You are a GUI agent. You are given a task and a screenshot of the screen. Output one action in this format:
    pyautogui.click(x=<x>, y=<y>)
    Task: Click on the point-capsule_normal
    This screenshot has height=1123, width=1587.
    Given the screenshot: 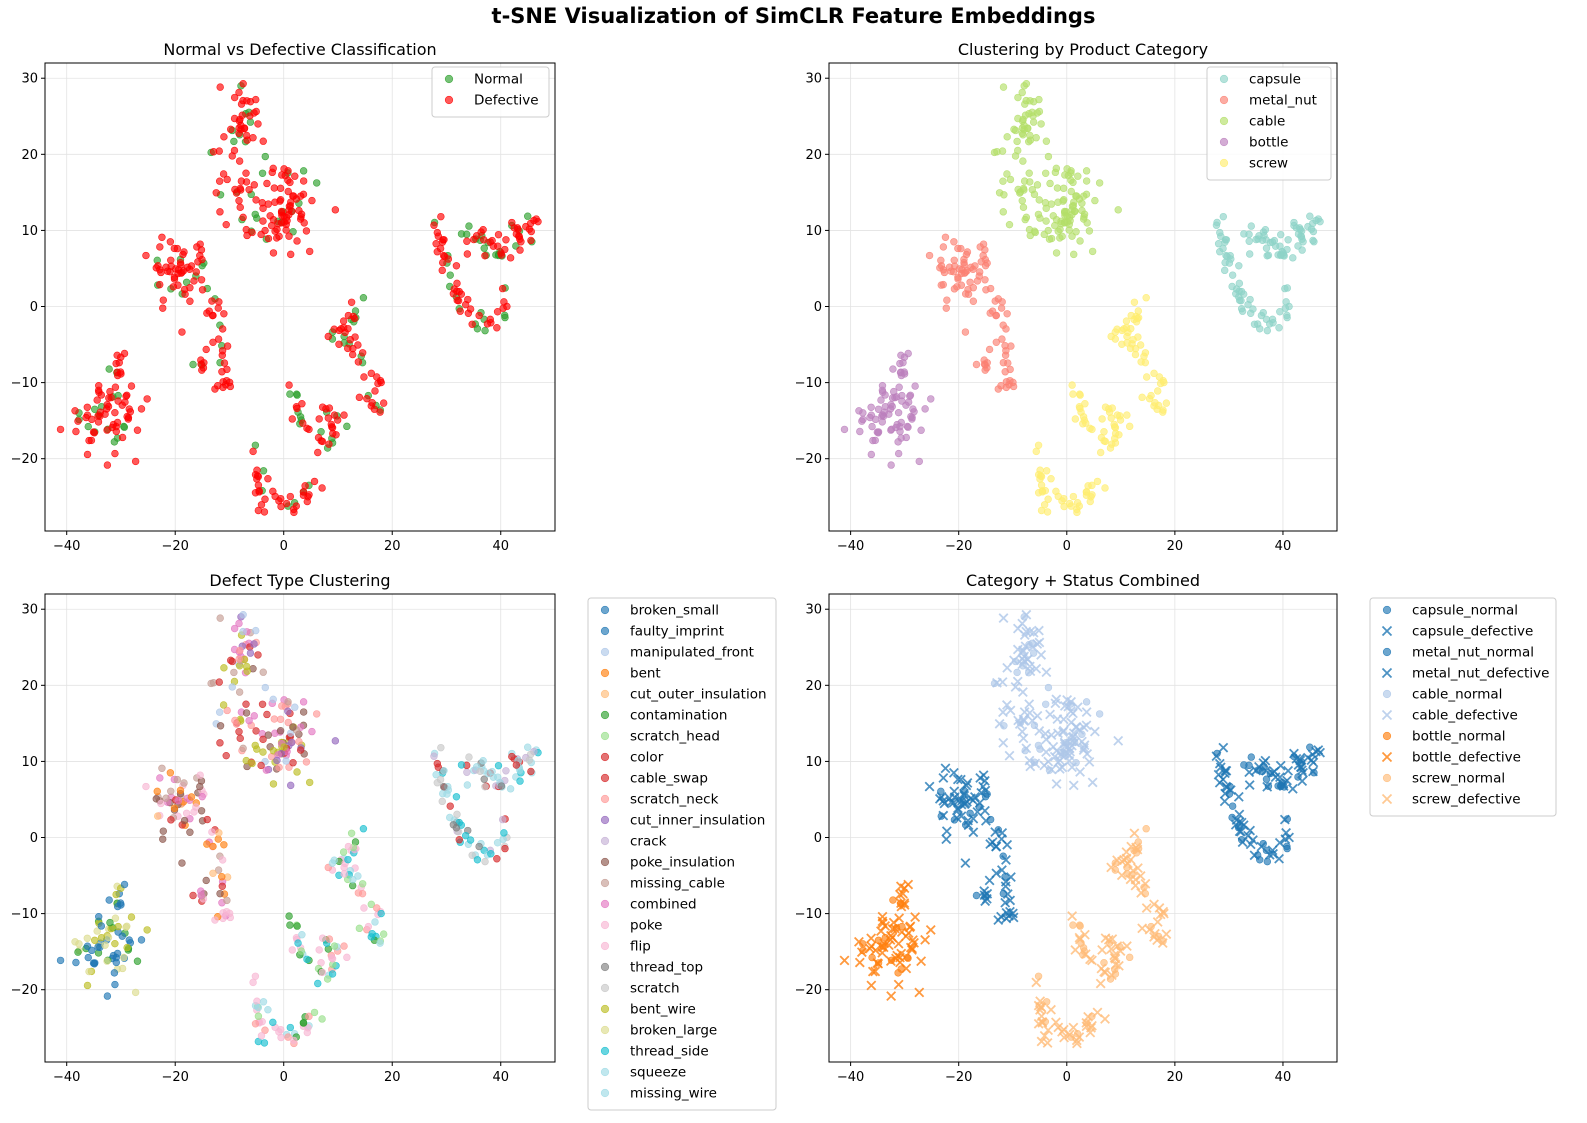 What is the action you would take?
    pyautogui.click(x=1251, y=757)
    